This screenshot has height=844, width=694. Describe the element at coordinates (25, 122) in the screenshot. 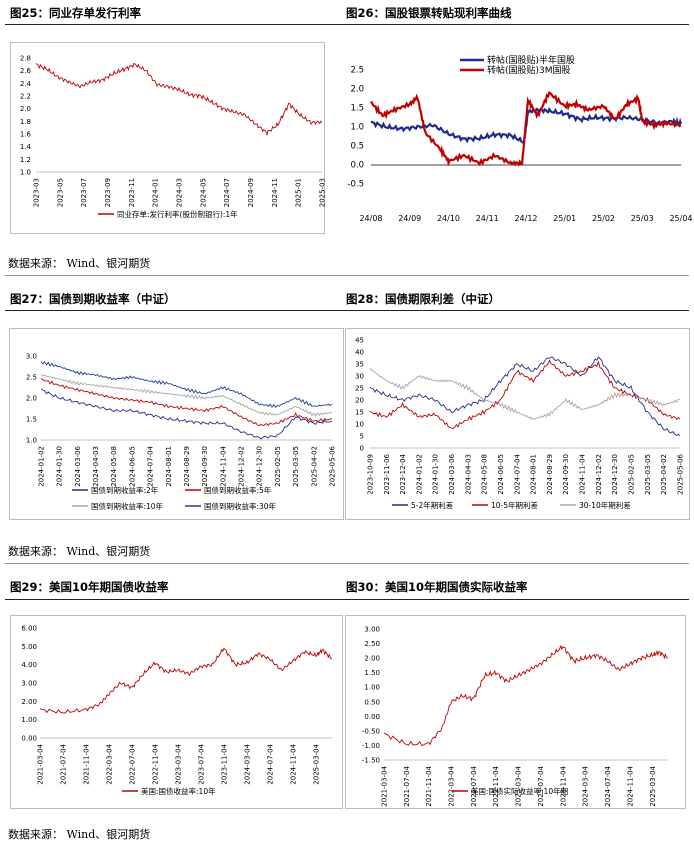

I see `y-tick-label: 1.8` at that location.